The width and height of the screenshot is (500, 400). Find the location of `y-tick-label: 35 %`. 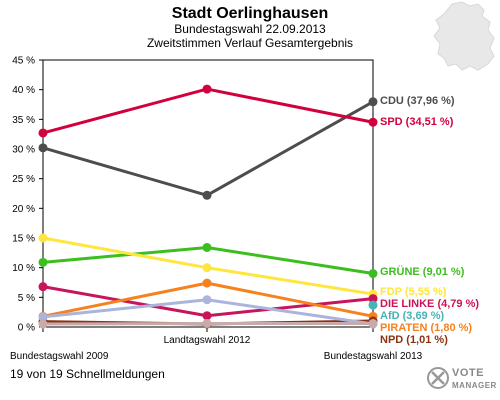

y-tick-label: 35 % is located at coordinates (23, 120).